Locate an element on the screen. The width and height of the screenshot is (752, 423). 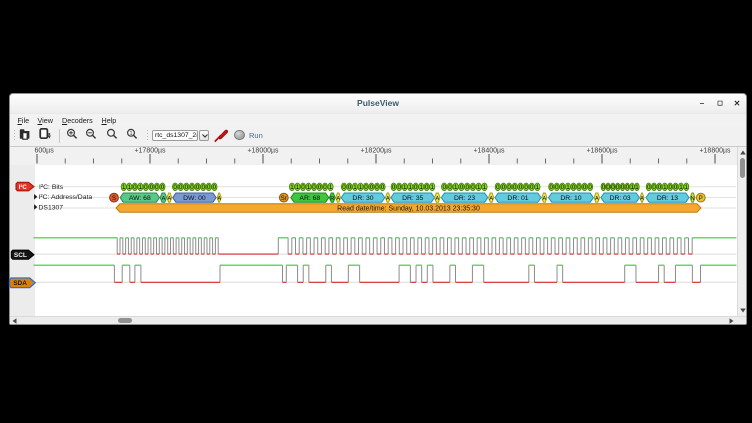
svg-text: +17800µs is located at coordinates (150, 151).